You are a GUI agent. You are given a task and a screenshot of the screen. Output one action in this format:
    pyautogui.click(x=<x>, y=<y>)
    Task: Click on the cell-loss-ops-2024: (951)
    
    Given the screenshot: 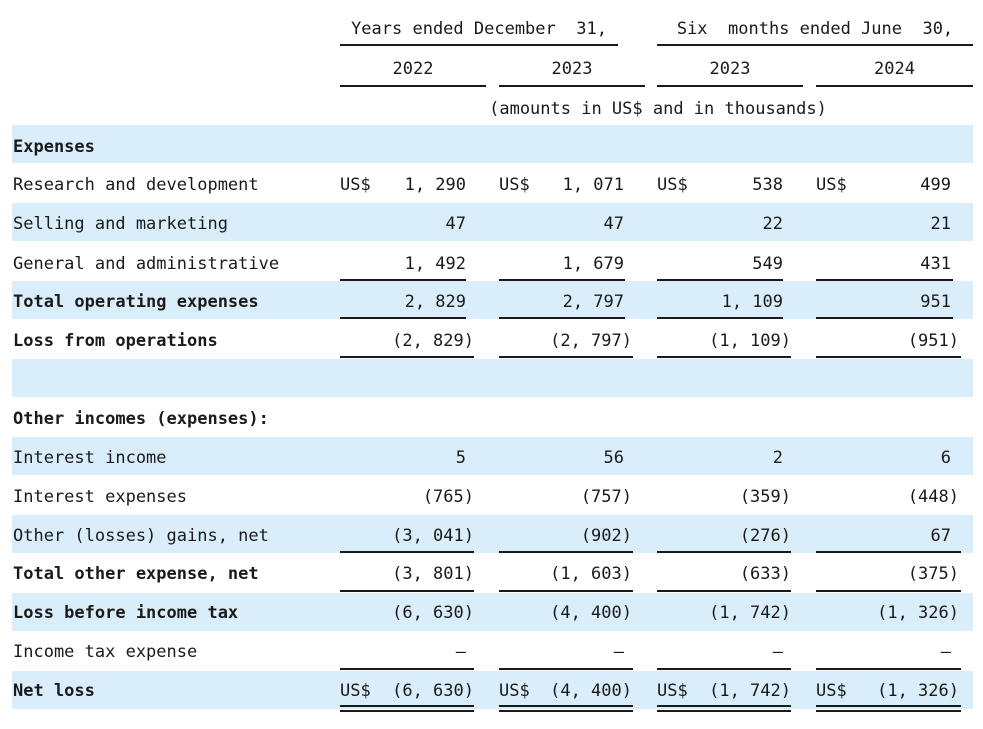 What is the action you would take?
    pyautogui.click(x=933, y=341)
    